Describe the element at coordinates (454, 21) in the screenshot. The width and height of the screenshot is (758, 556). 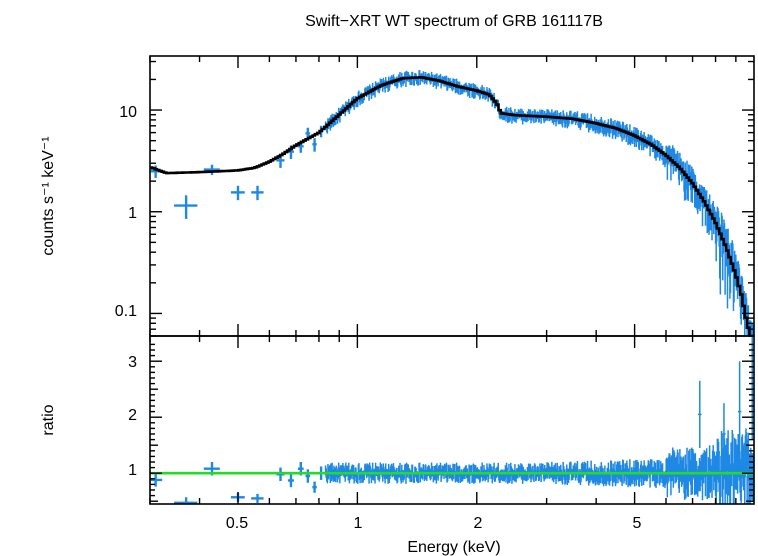
I see `chart-title: Swift−XRT WT spectrum of GRB 161117B` at that location.